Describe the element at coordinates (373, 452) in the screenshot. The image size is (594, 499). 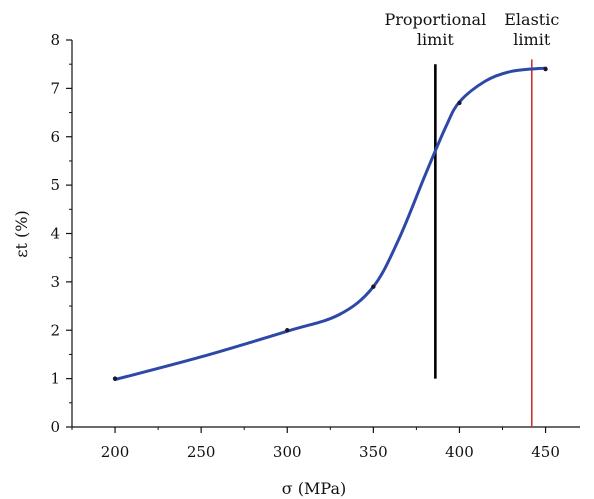
I see `x-tick-label: 350` at that location.